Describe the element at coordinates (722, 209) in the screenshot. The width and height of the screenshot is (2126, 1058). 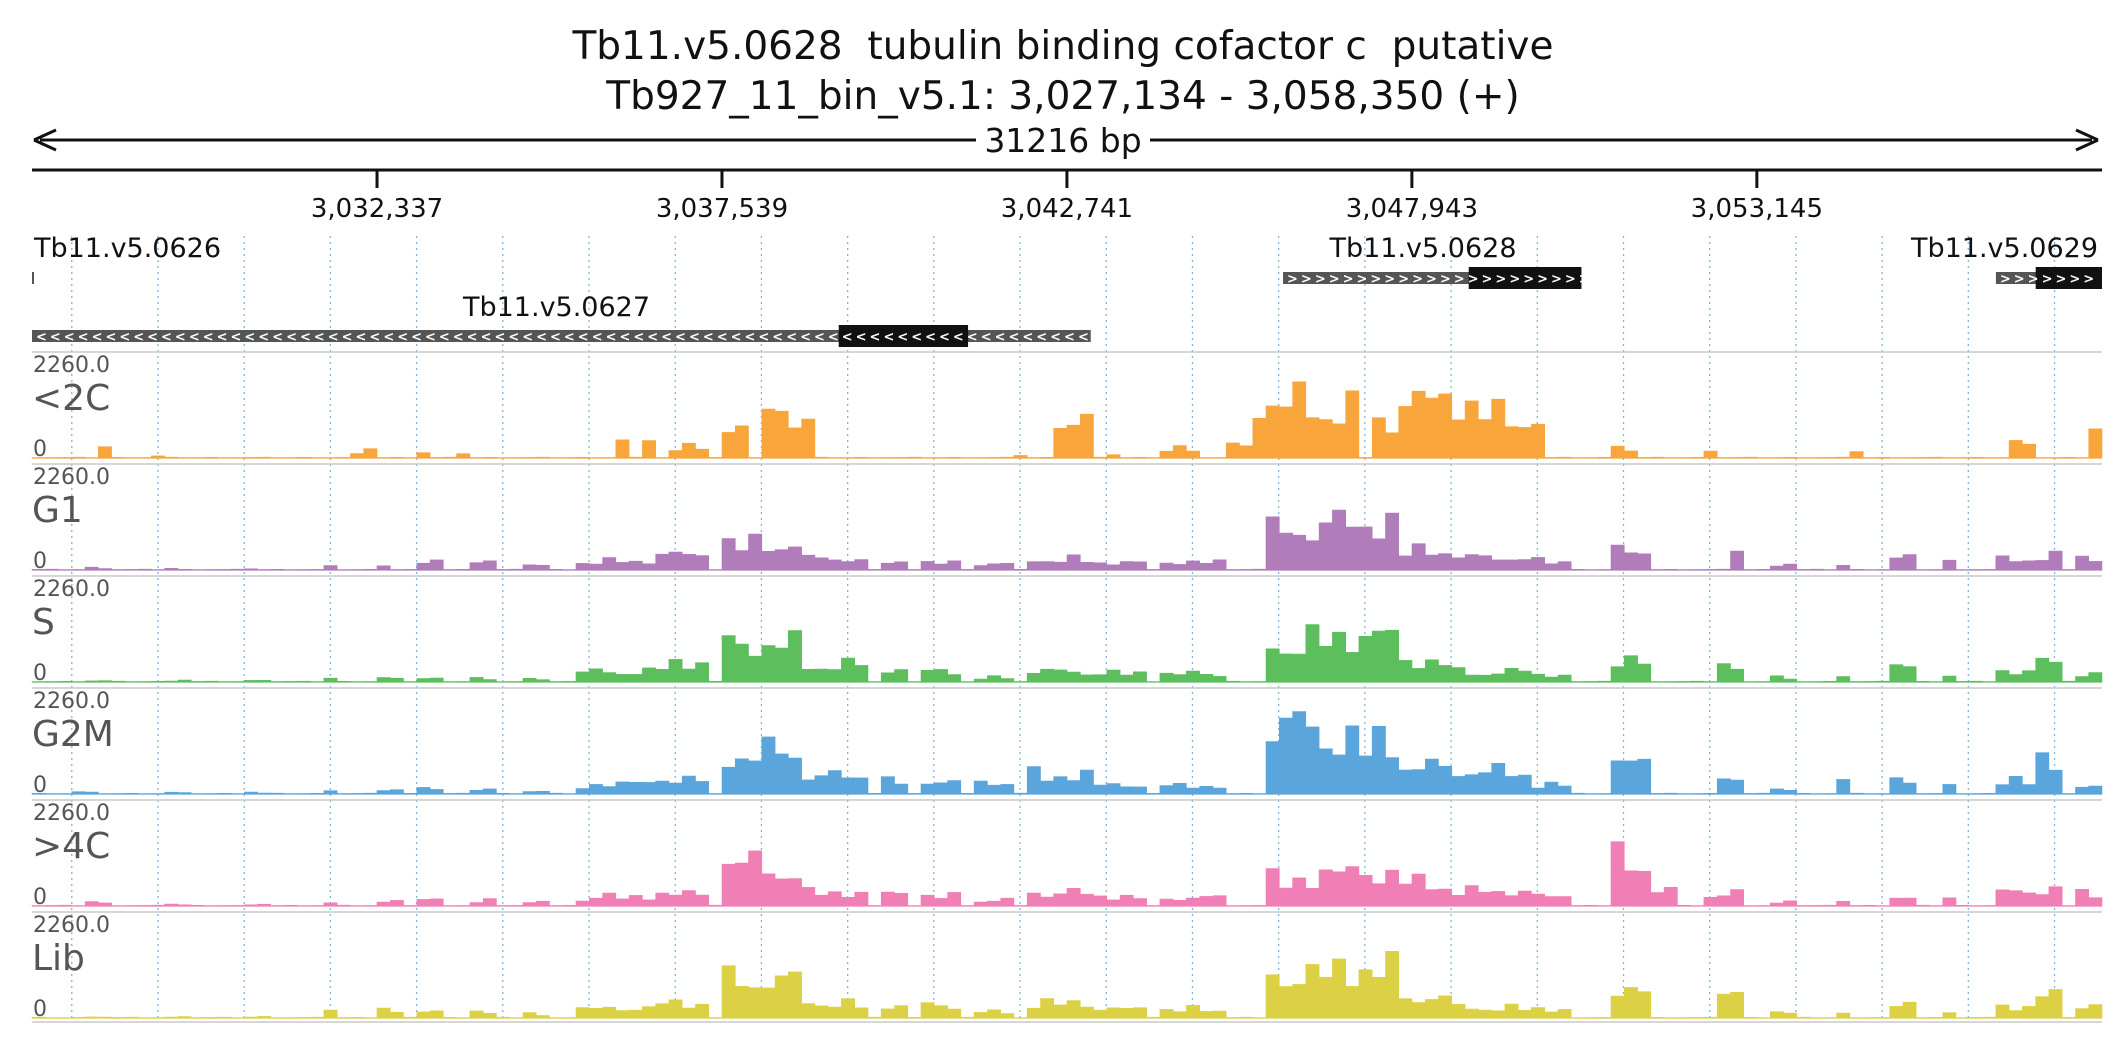
I see `axis-tick-label: 3,037,539` at that location.